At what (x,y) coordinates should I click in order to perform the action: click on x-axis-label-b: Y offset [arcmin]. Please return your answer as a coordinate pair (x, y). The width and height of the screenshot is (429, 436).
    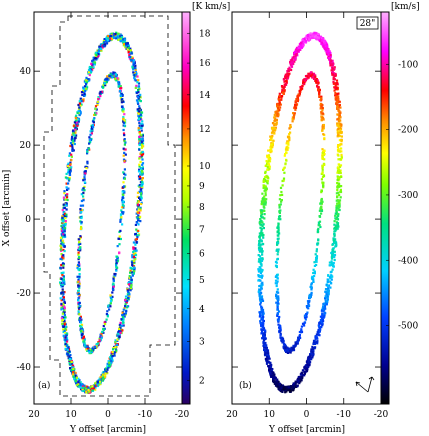
    Looking at the image, I should click on (306, 430).